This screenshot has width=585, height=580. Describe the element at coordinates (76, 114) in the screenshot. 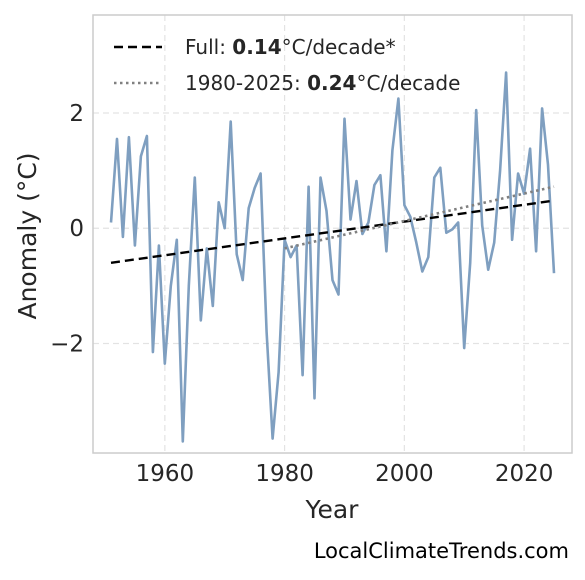

I see `y-tick-label: 2` at that location.